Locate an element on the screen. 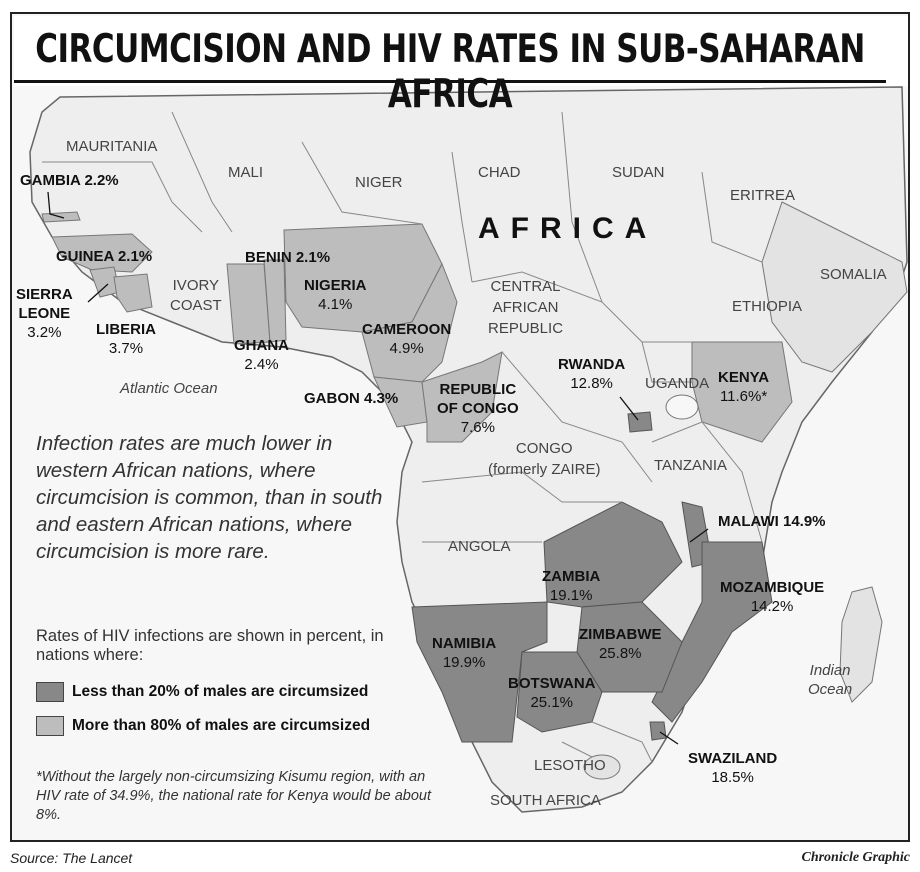  lake-victoria is located at coordinates (682, 407).